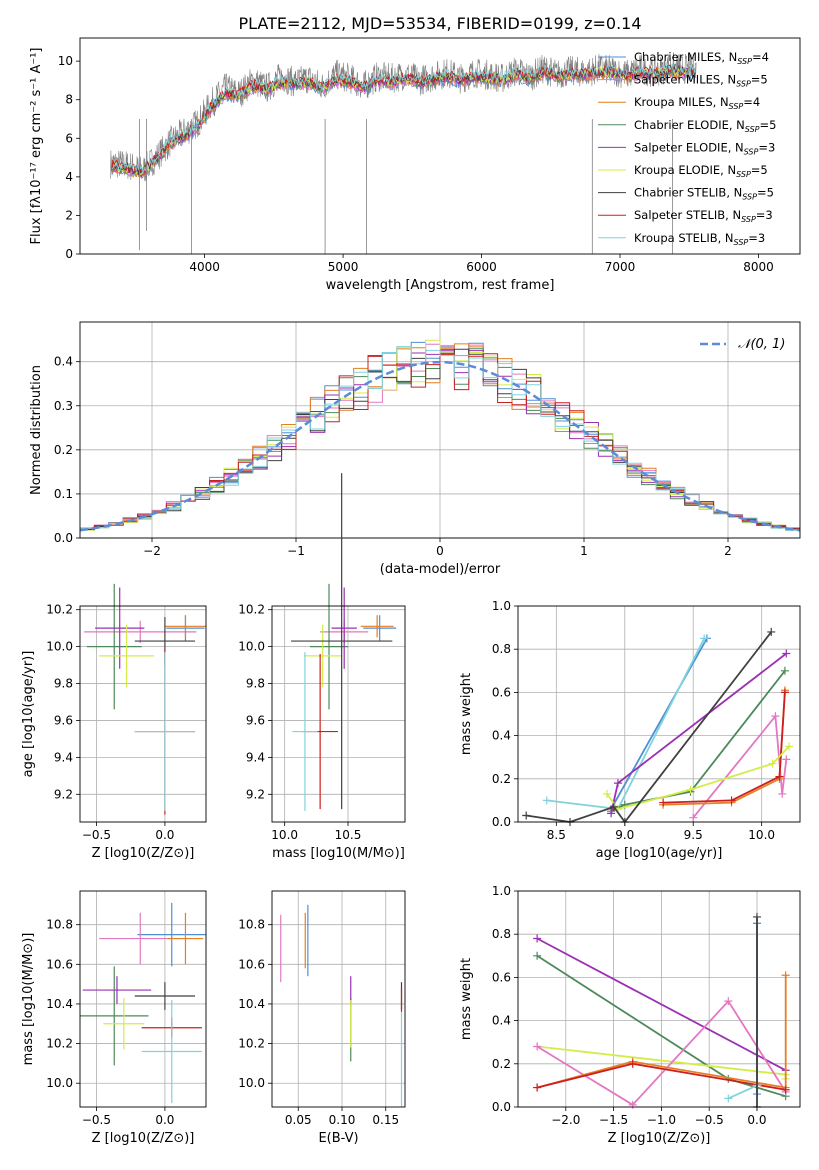 The width and height of the screenshot is (819, 1170). Describe the element at coordinates (481, 267) in the screenshot. I see `x-tick-label: 6000` at that location.